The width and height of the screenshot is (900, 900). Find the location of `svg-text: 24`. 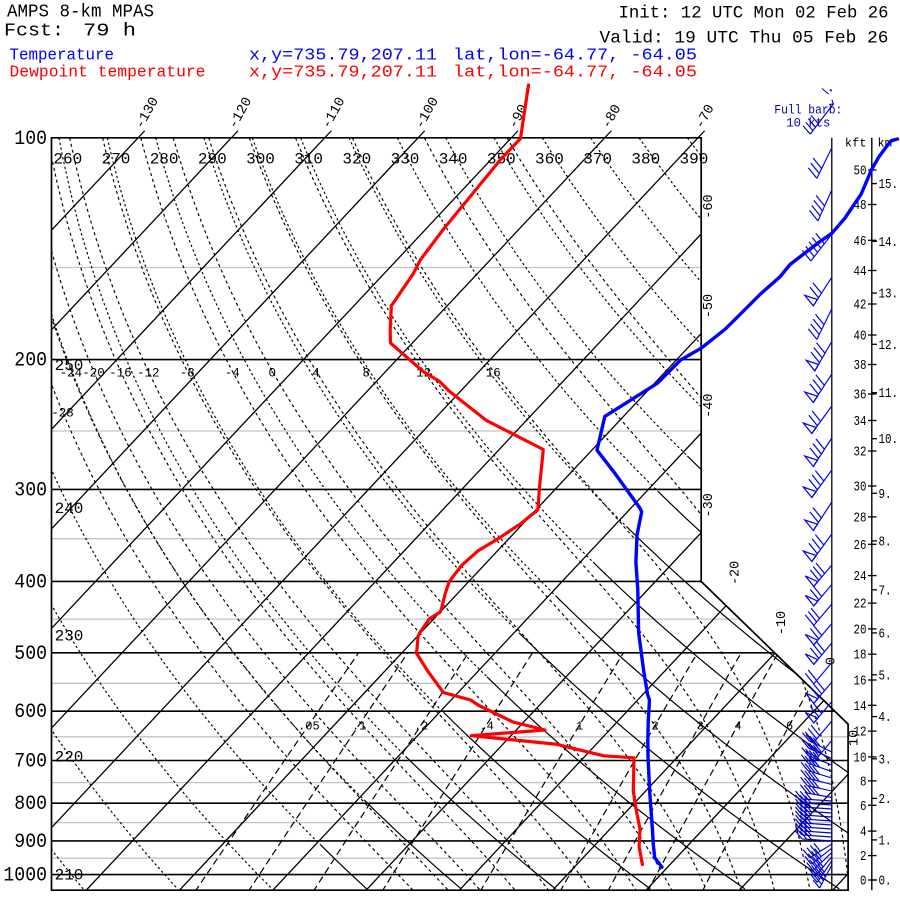

svg-text: 24 is located at coordinates (860, 577).